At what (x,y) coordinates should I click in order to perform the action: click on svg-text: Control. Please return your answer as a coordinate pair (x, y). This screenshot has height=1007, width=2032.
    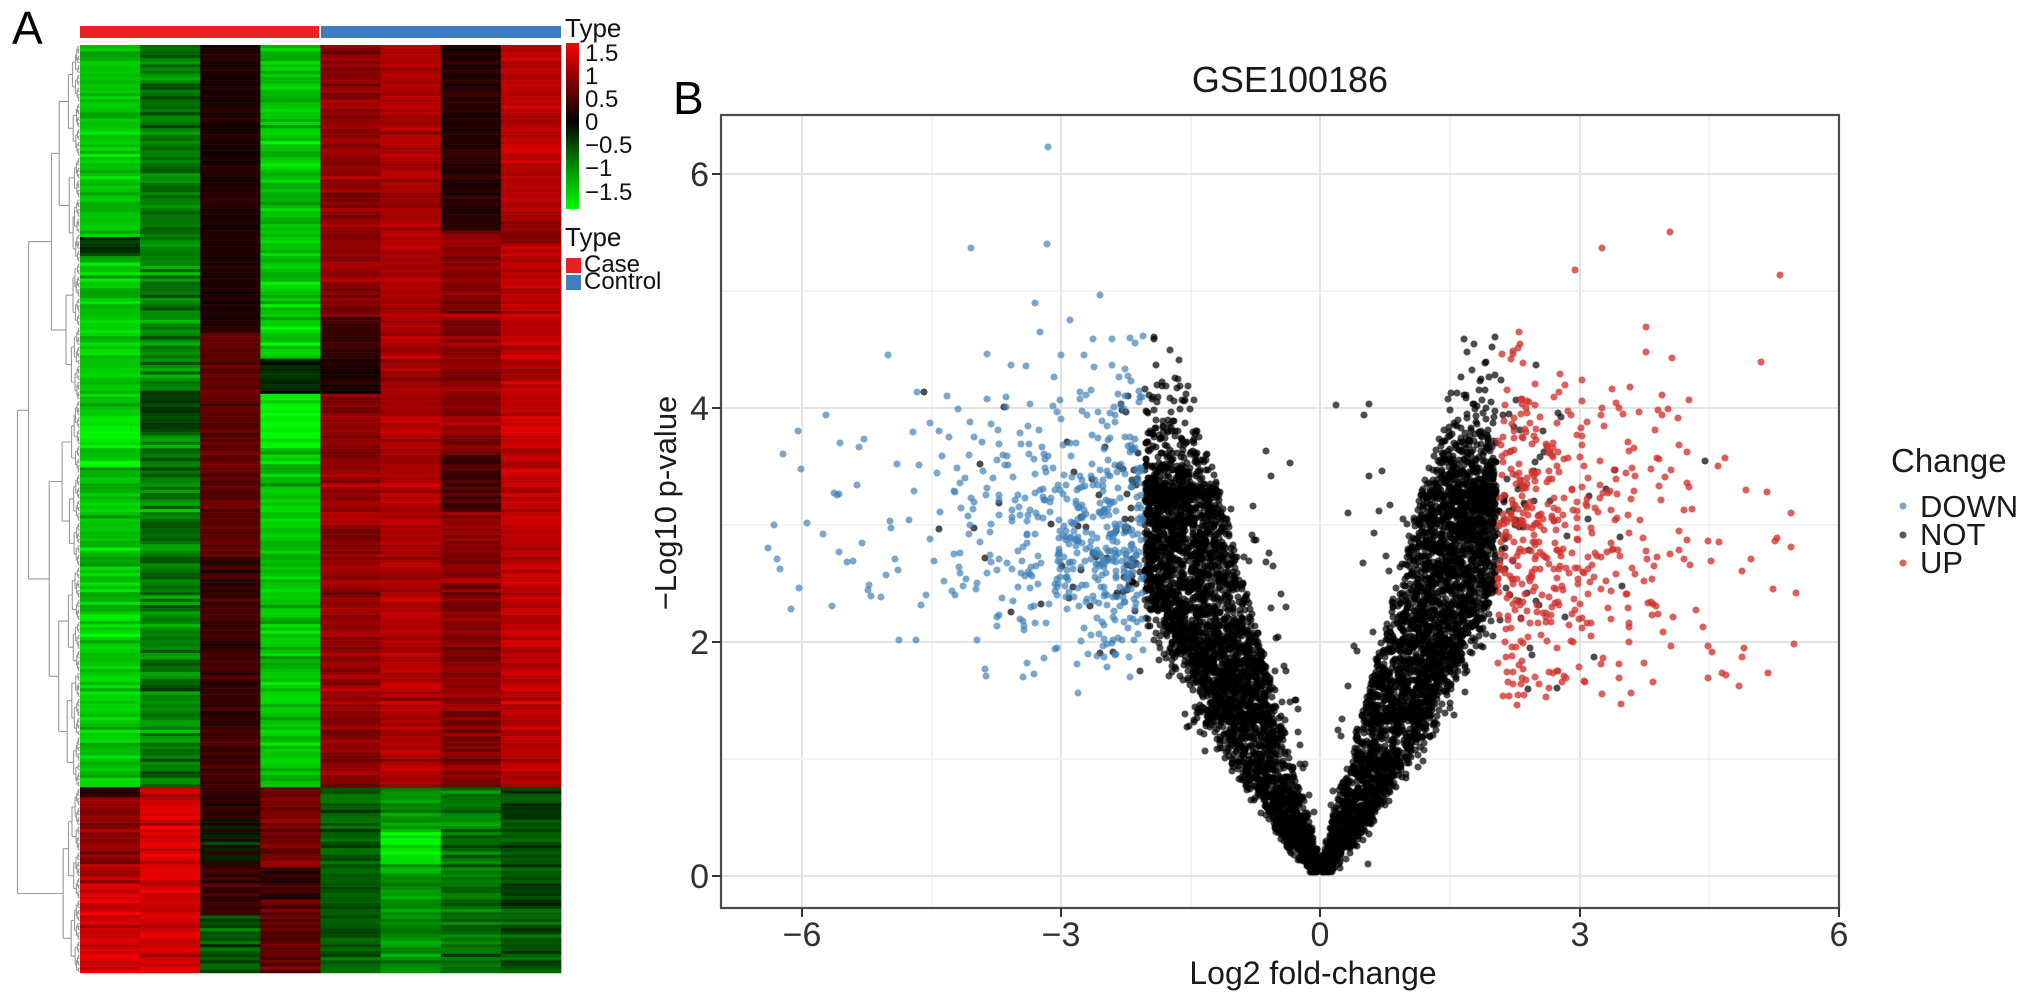
    Looking at the image, I should click on (622, 281).